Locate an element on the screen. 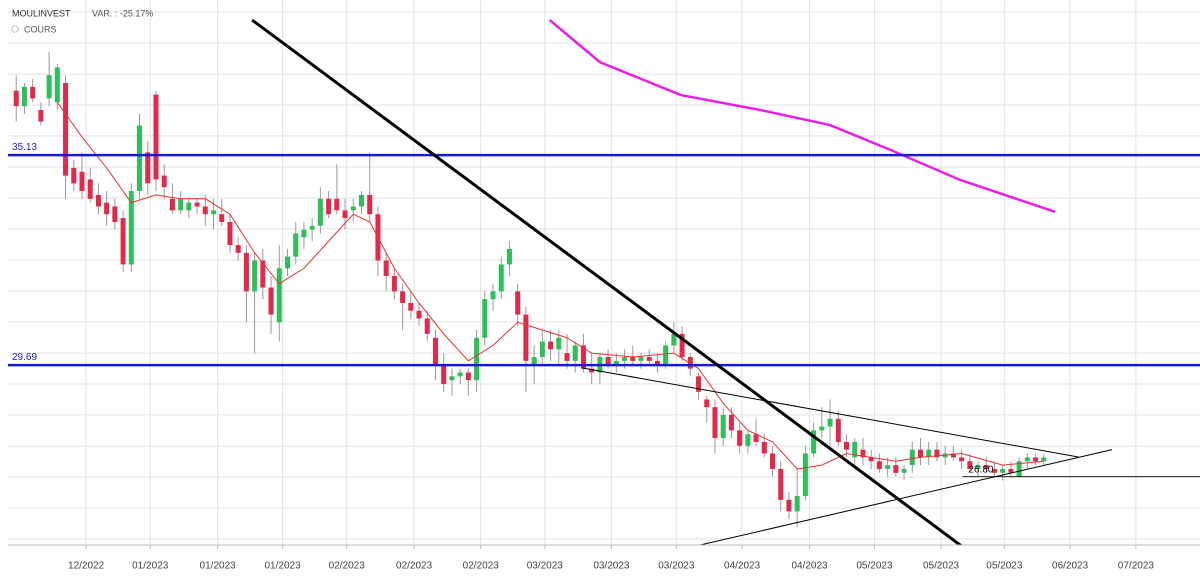  x-tick-label: 03/2023 is located at coordinates (611, 566).